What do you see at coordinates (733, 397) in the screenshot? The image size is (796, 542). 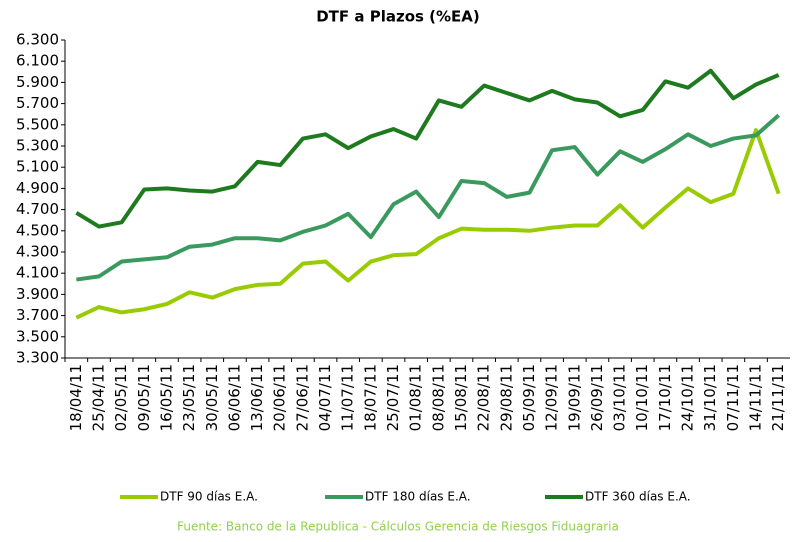 I see `x-tick-label: 07/11/11` at bounding box center [733, 397].